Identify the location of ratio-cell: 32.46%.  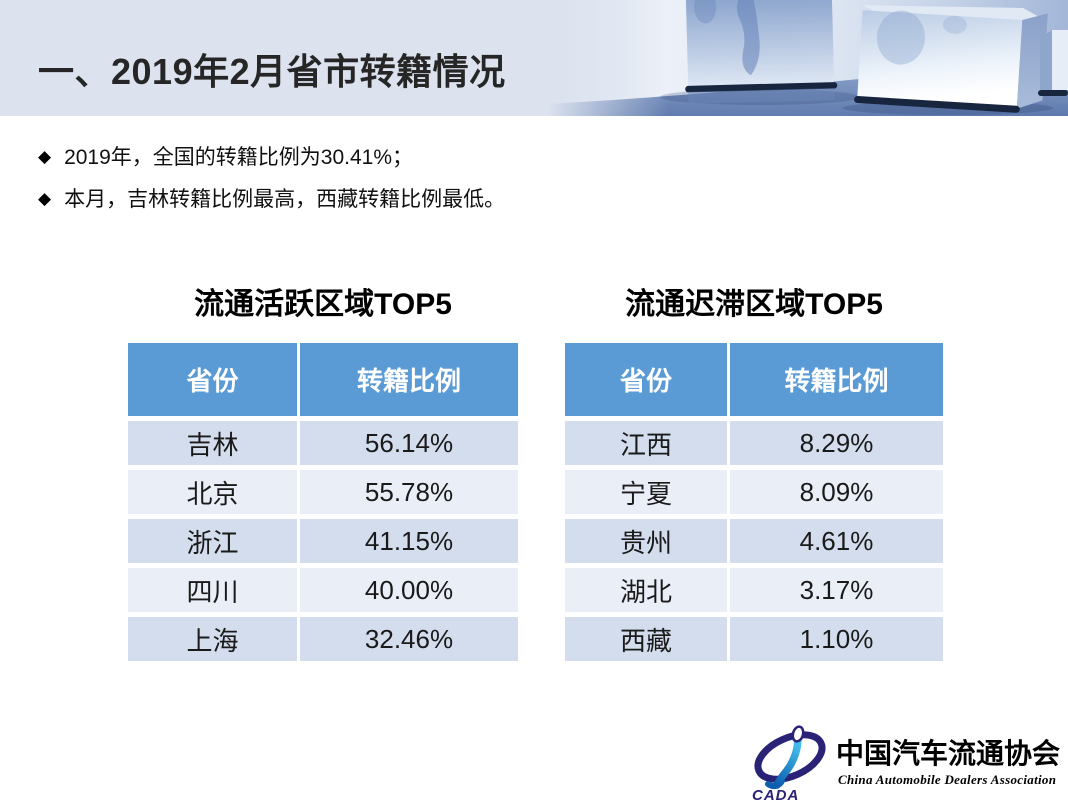
(409, 639).